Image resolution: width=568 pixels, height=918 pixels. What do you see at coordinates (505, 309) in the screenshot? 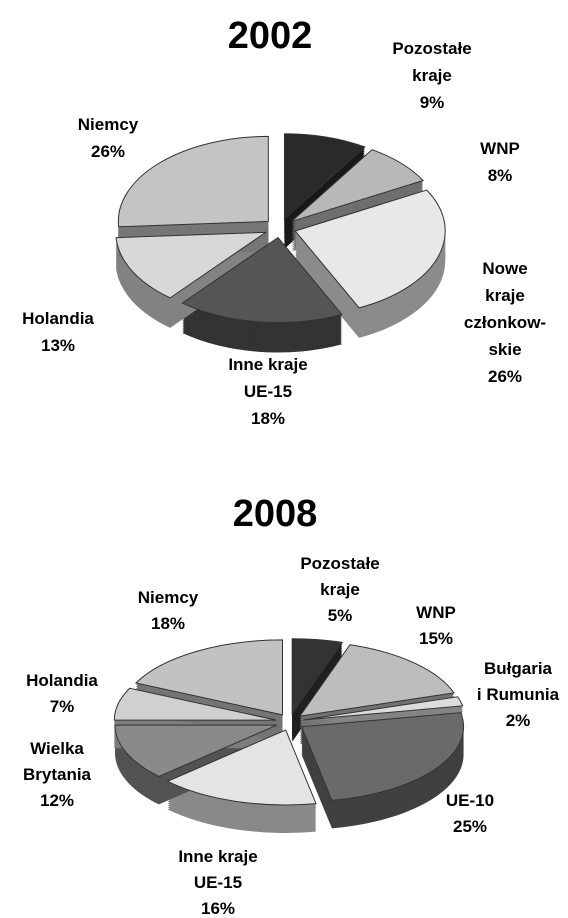
I see `slice-label: Nowe kraje członkow-skie` at bounding box center [505, 309].